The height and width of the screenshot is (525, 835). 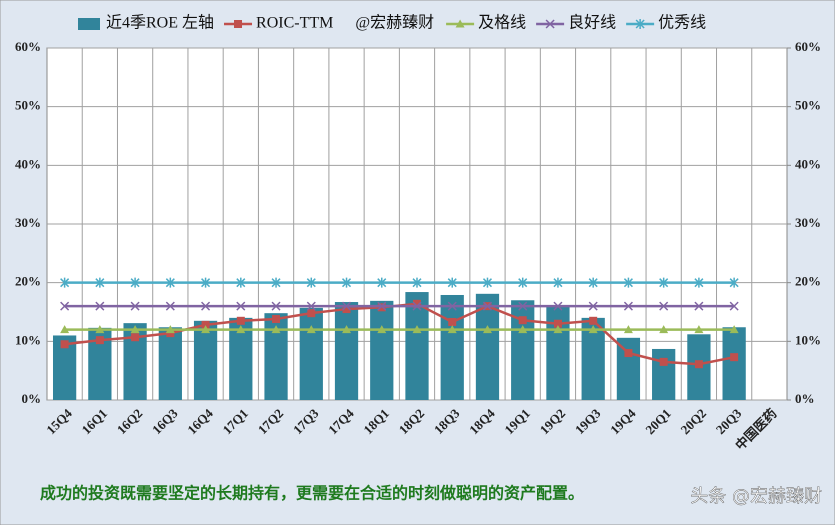 I want to click on y-tick-label: 10%, so click(x=28, y=339).